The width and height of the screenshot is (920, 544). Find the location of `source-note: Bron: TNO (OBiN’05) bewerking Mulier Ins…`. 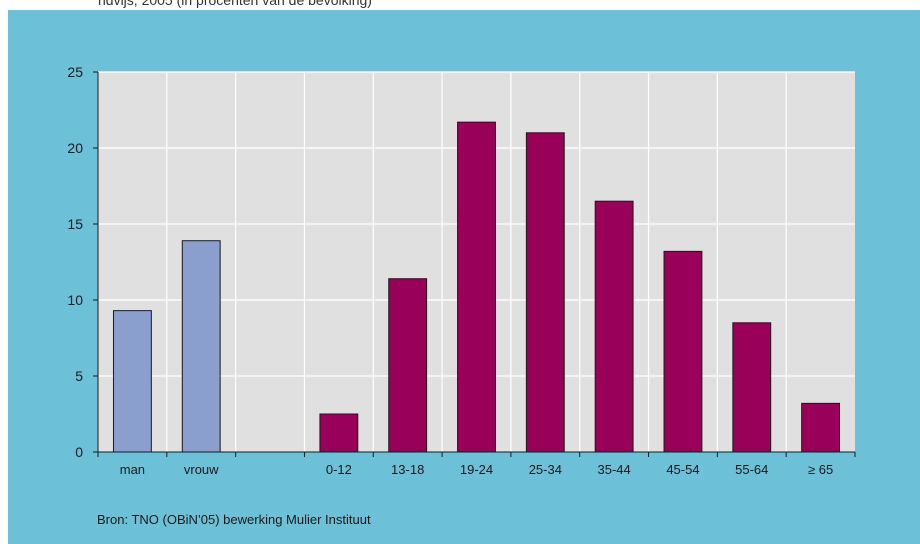

source-note: Bron: TNO (OBiN’05) bewerking Mulier Ins… is located at coordinates (234, 519).